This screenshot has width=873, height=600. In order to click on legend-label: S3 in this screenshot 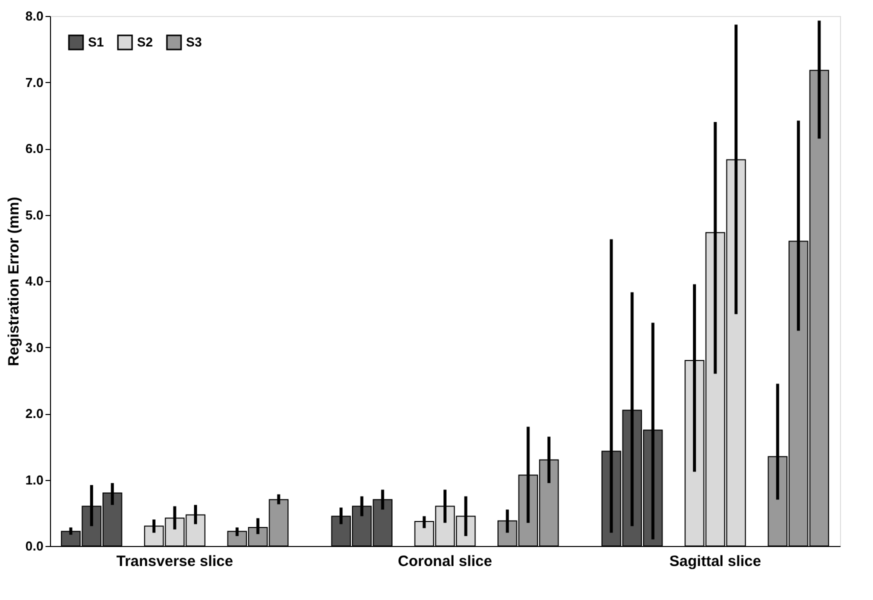, I will do `click(194, 42)`.